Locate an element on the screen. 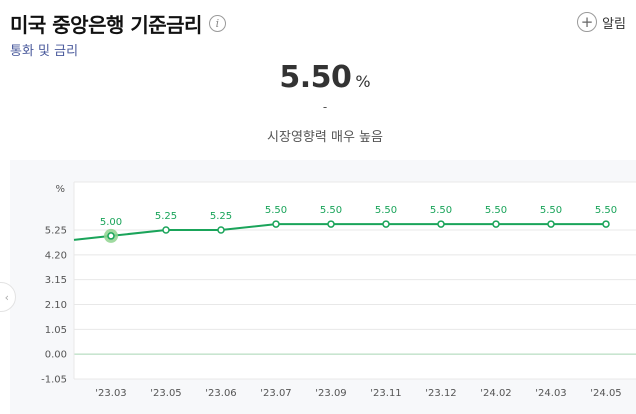 This screenshot has width=636, height=414. x-tick-label: '23.05 is located at coordinates (165, 393).